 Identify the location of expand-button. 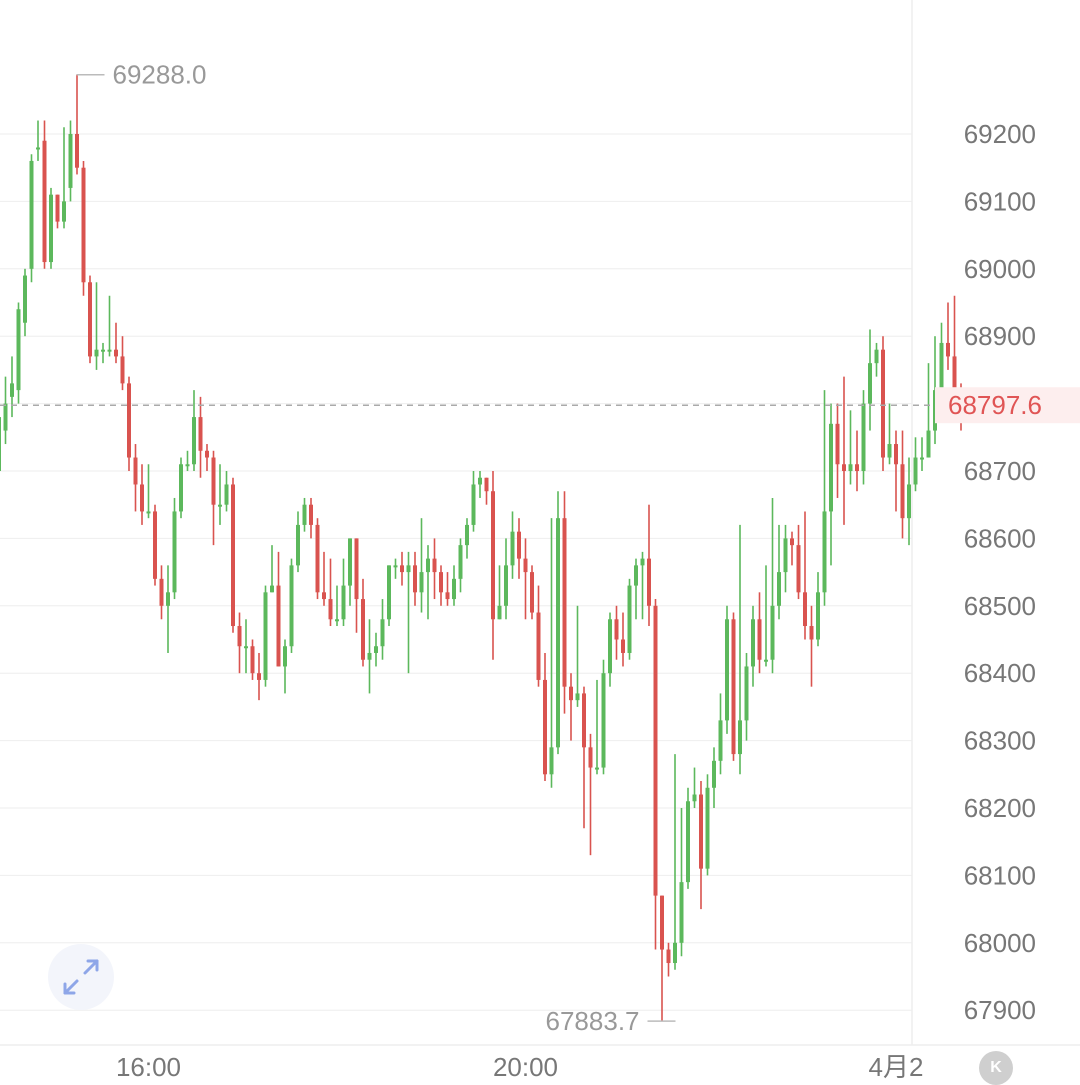
(81, 977).